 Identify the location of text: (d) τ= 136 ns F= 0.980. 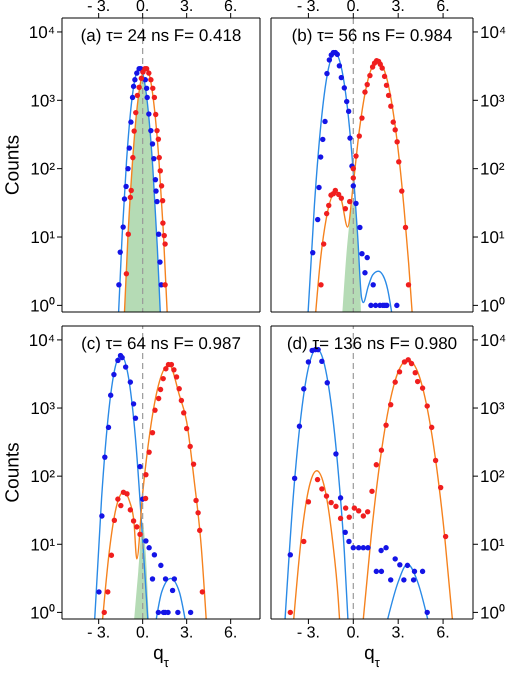
(372, 344).